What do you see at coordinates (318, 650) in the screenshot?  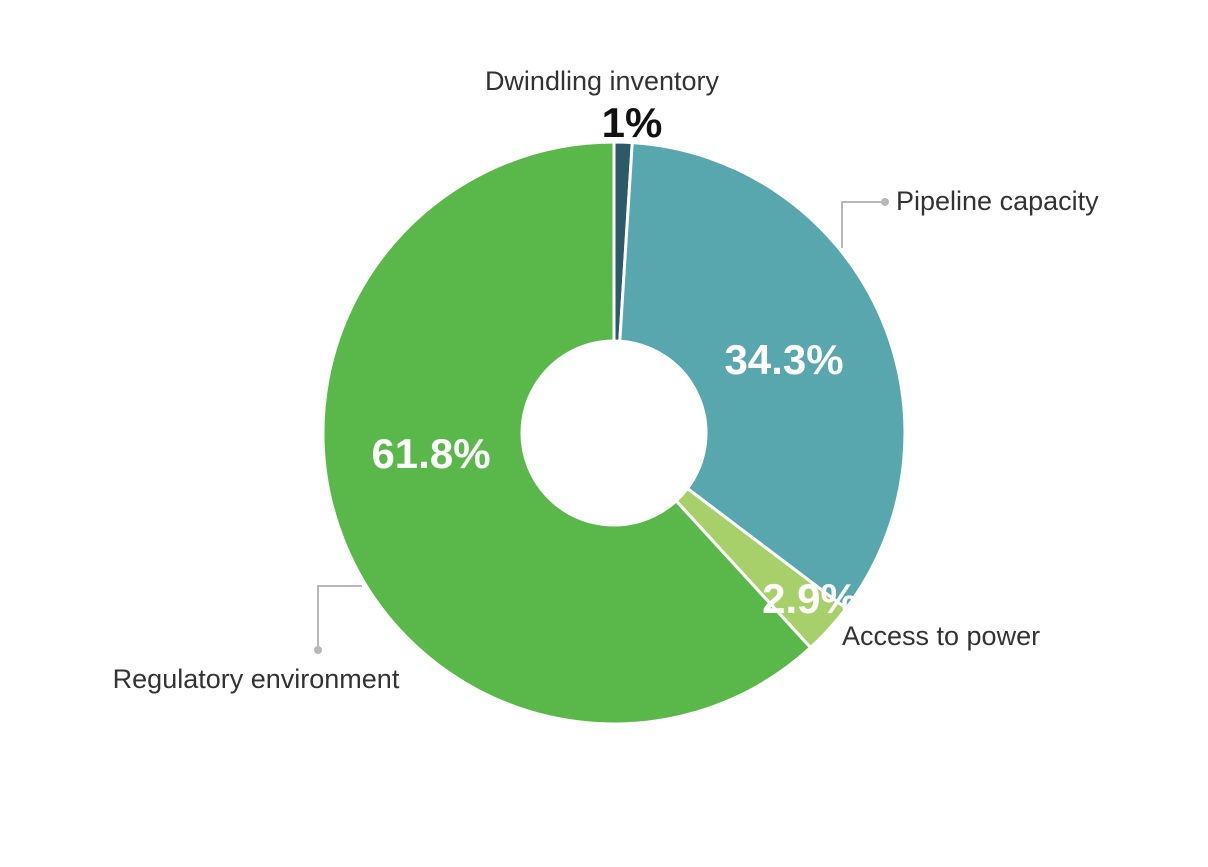 I see `leader-dot-regulatory-environment` at bounding box center [318, 650].